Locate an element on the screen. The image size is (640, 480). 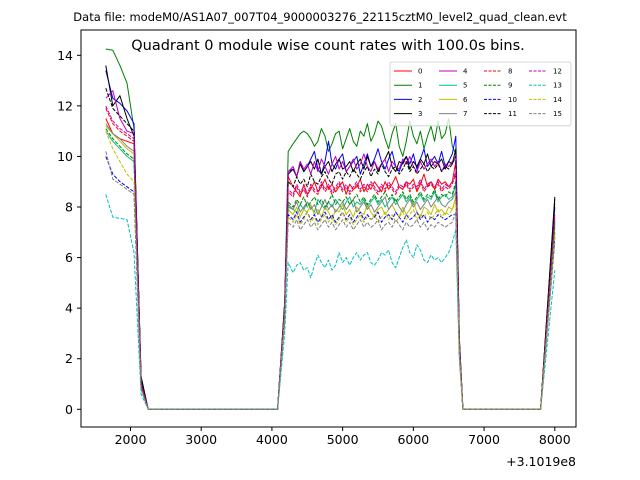
legend-label-13: 13 is located at coordinates (557, 86).